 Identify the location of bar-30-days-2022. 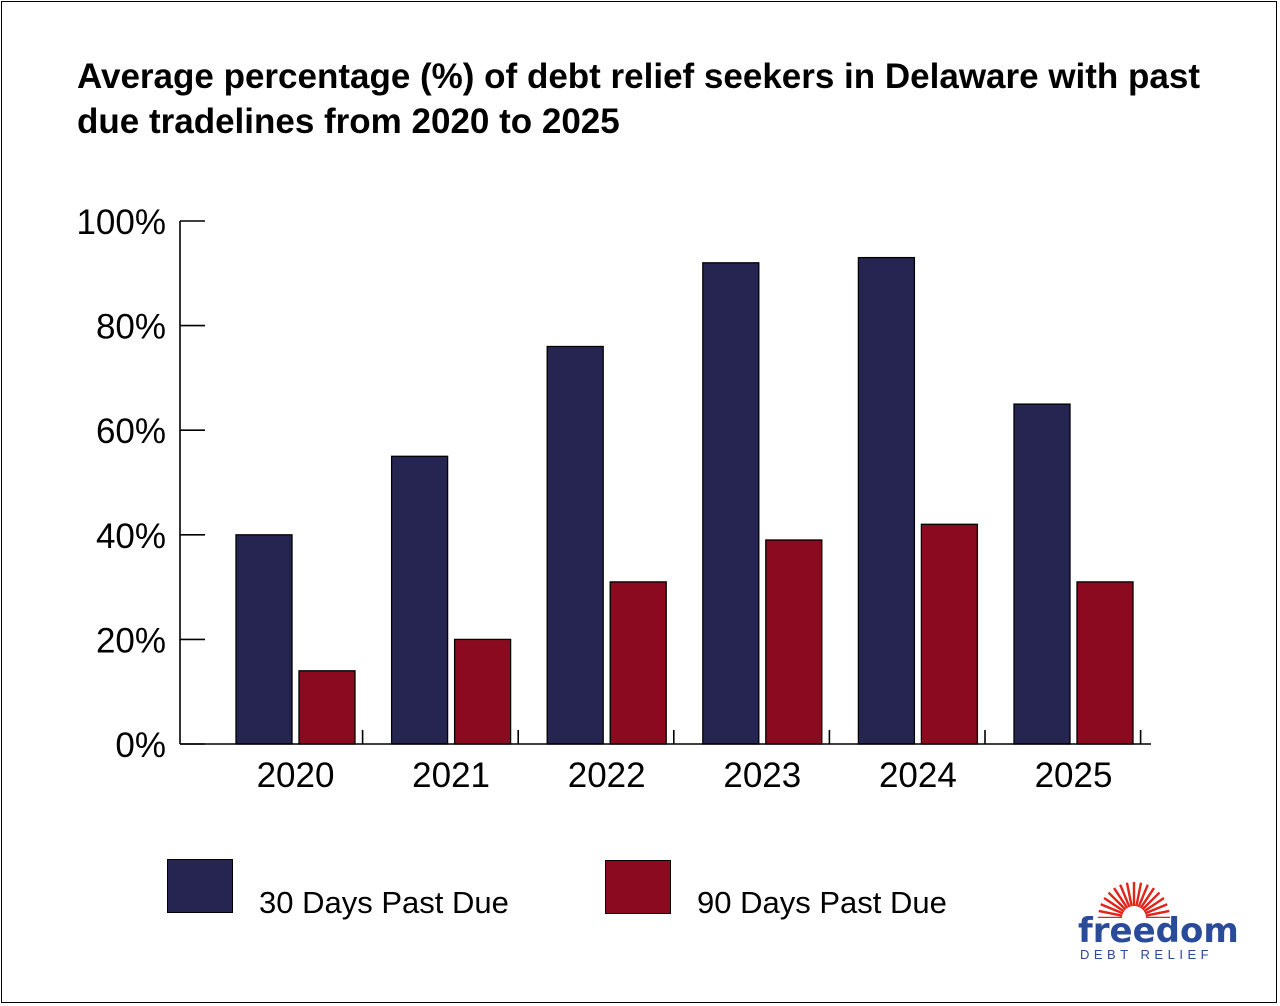
(575, 545).